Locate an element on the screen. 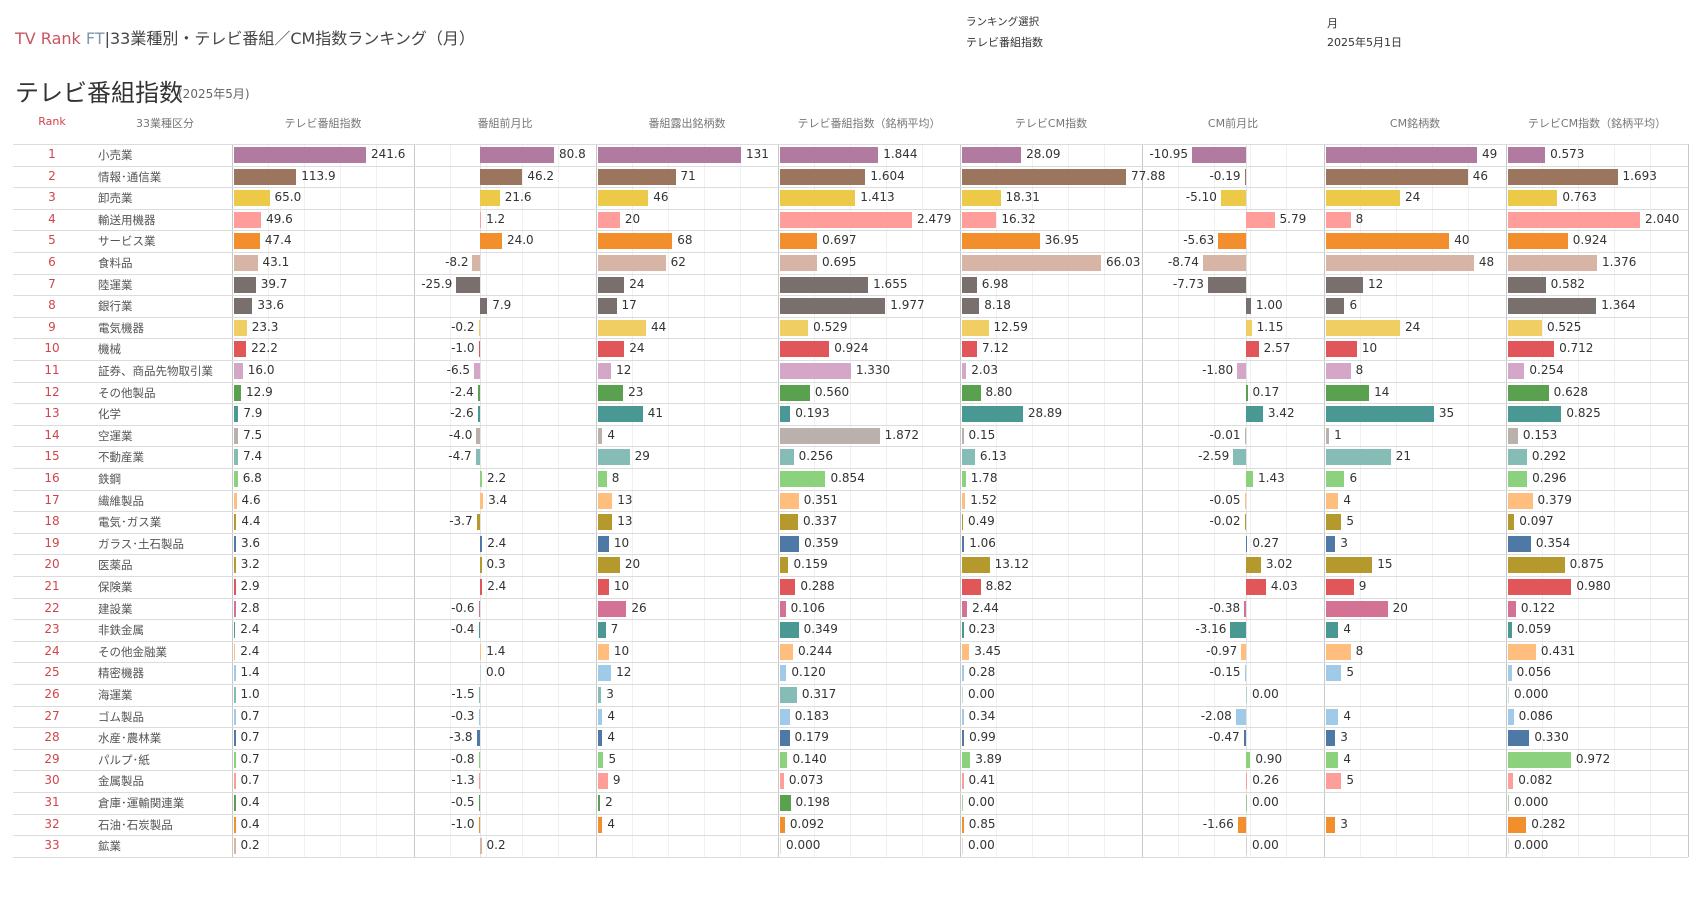 Image resolution: width=1700 pixels, height=900 pixels. industry-cell: 小売業 is located at coordinates (115, 155).